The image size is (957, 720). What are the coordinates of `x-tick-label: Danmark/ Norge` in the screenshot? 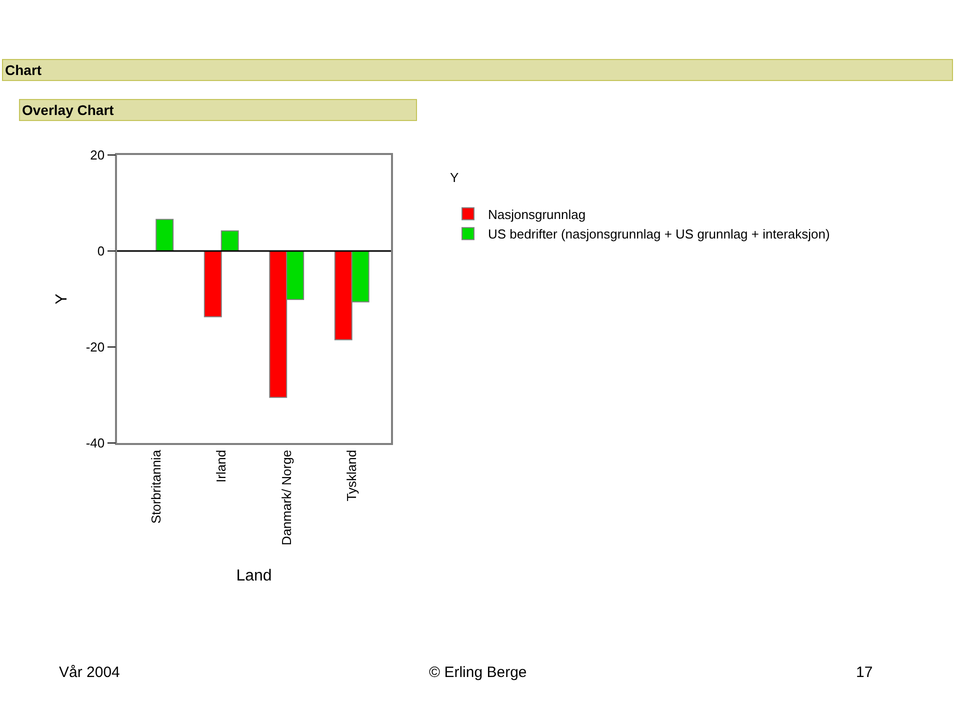 It's located at (286, 498).